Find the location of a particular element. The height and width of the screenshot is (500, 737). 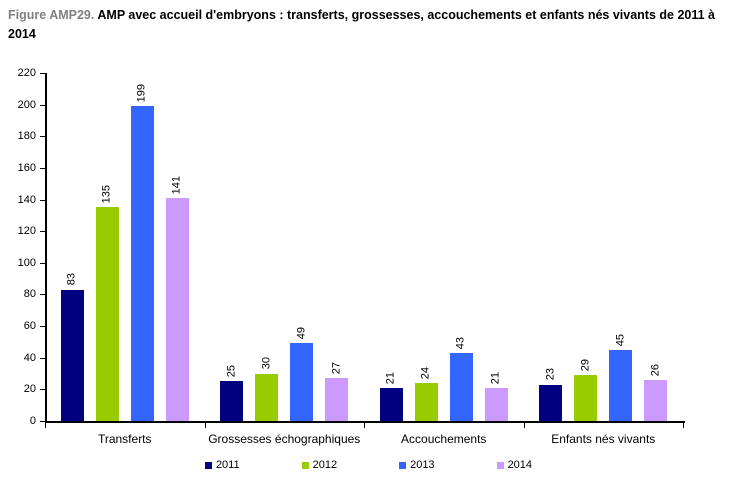

legend: 2011 2012 2013 2014 is located at coordinates (368, 465).